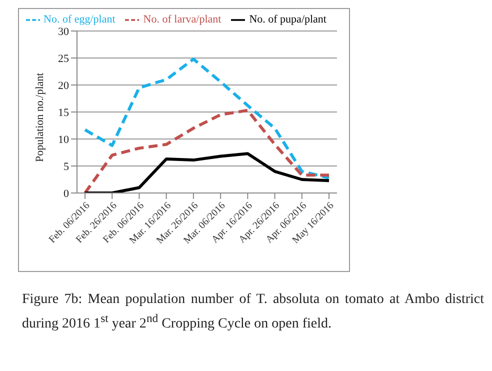 The width and height of the screenshot is (492, 371). What do you see at coordinates (64, 112) in the screenshot?
I see `y-tick-label: 15` at bounding box center [64, 112].